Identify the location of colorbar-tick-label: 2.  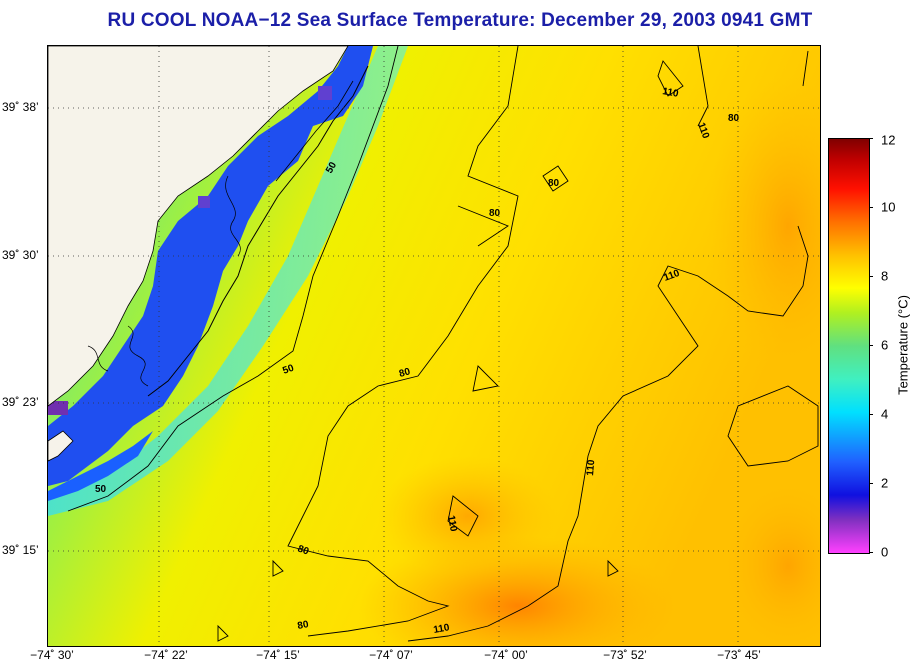
(885, 483).